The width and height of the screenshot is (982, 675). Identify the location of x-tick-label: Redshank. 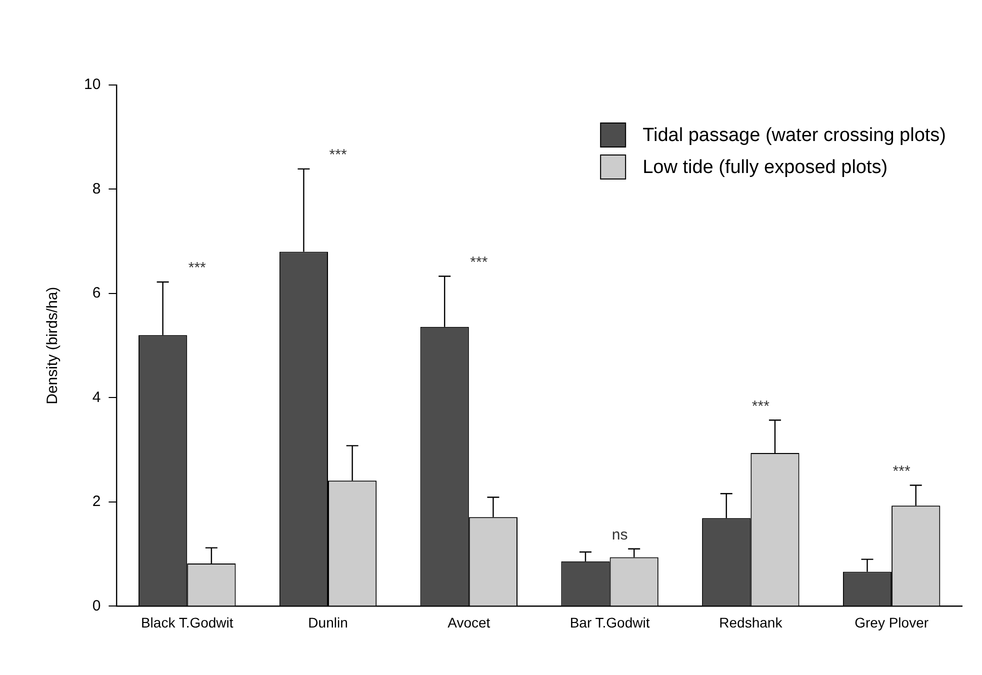
(751, 622).